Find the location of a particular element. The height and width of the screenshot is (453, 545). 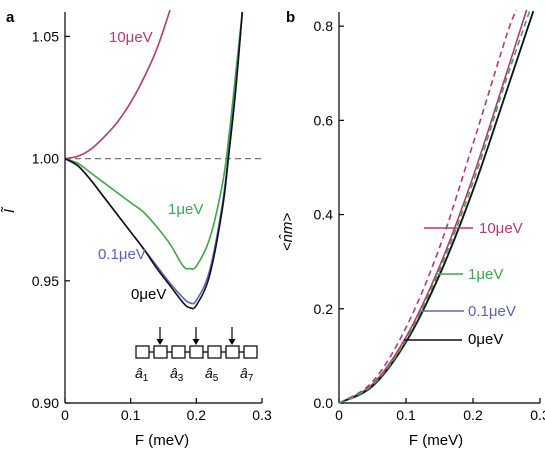

a-x-tick-label: 0 is located at coordinates (65, 415).